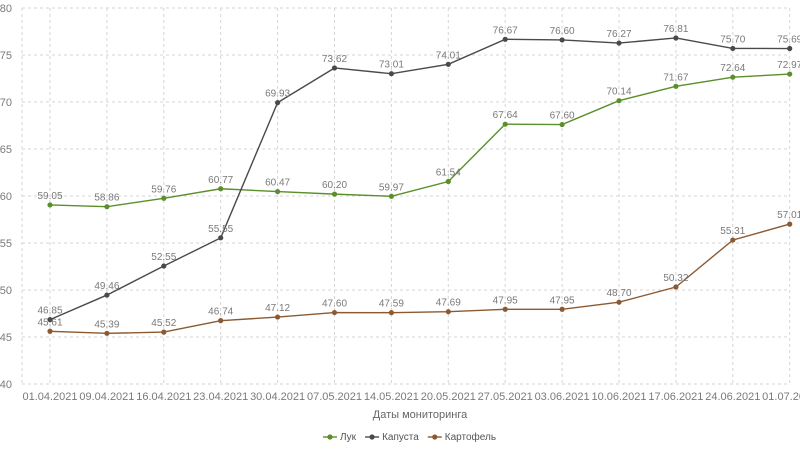 Image resolution: width=800 pixels, height=450 pixels. I want to click on y-tick-label: 45, so click(6, 338).